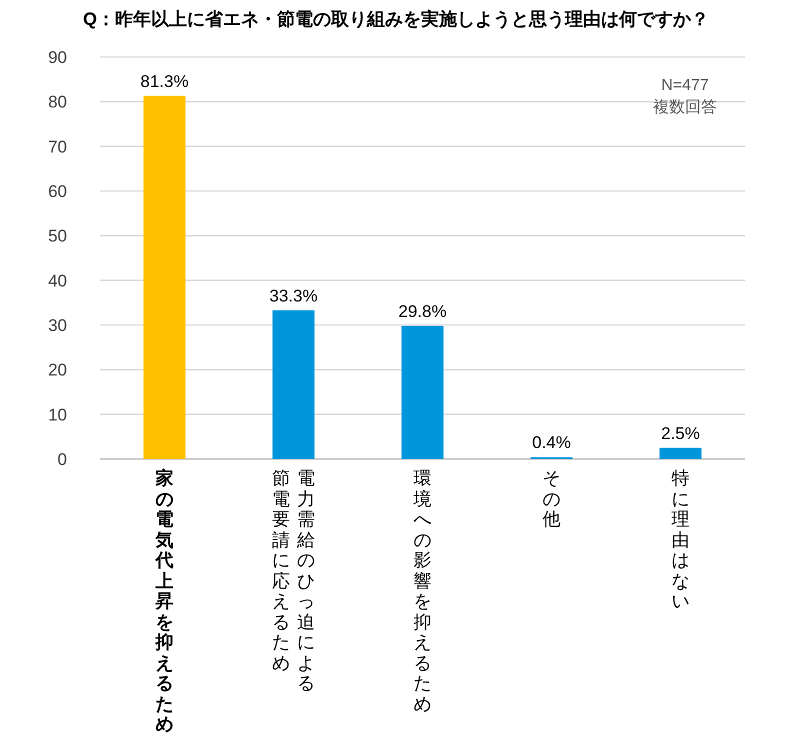  I want to click on y-tick-label: 80, so click(57, 102).